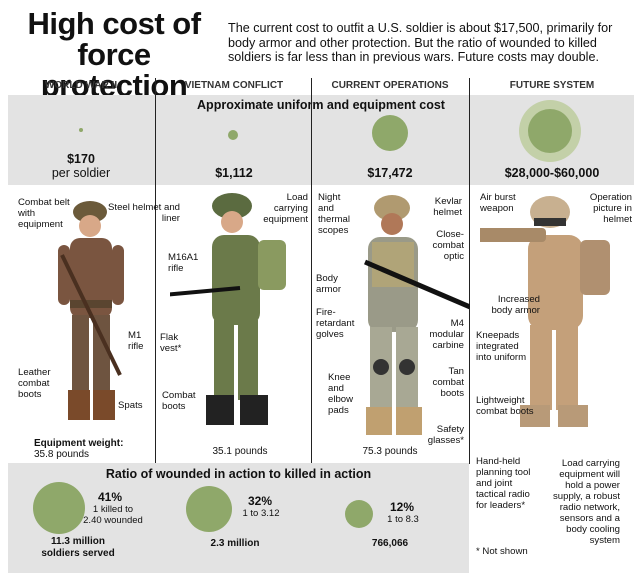 This screenshot has width=640, height=576. Describe the element at coordinates (114, 23) in the screenshot. I see `title-line-1: High cost of` at that location.